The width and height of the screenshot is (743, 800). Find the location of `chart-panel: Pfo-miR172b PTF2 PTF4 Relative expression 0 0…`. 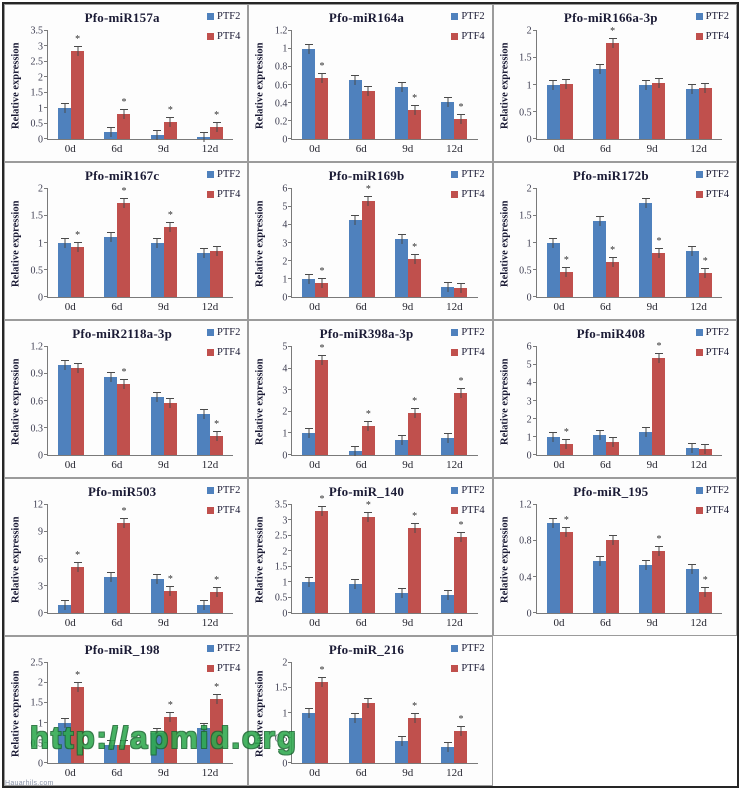

chart-panel: Pfo-miR172b PTF2 PTF4 Relative expression 0 0… is located at coordinates (614, 241).